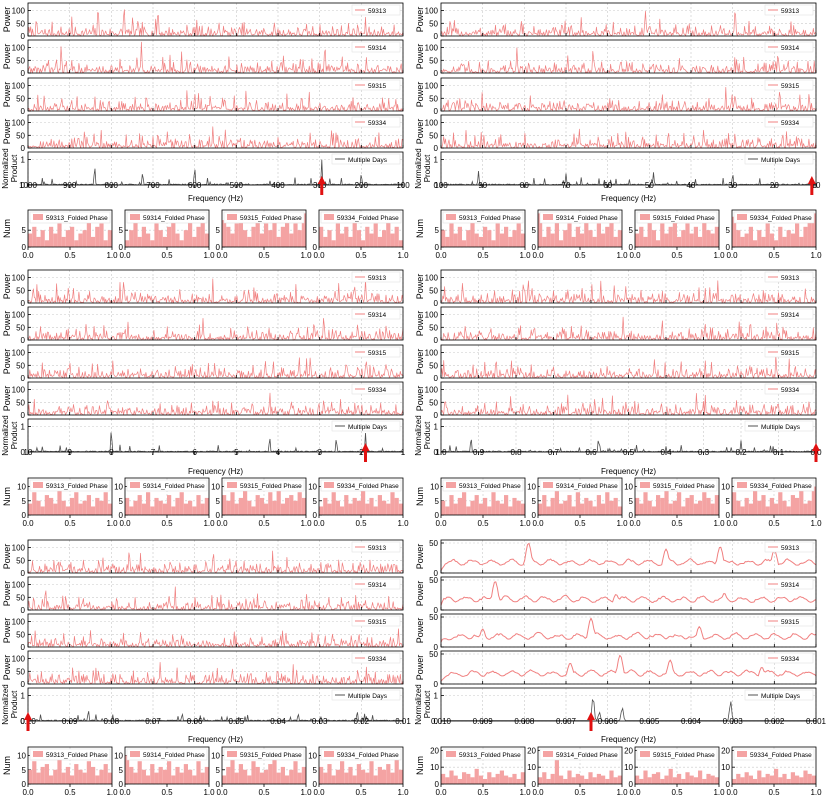 The image size is (831, 803). What do you see at coordinates (677, 234) in the screenshot?
I see `phase-histogram: 0 5 59315_Folded Phase 0.0 0.5 1.0` at bounding box center [677, 234].